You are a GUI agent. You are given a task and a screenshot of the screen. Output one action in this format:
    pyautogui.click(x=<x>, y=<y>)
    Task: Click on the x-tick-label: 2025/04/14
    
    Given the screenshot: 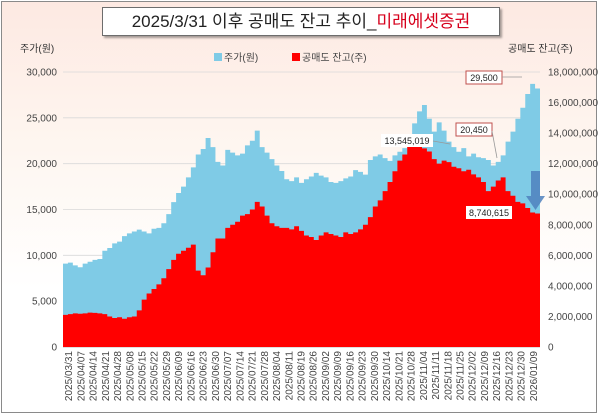 What is the action you would take?
    pyautogui.click(x=94, y=376)
    